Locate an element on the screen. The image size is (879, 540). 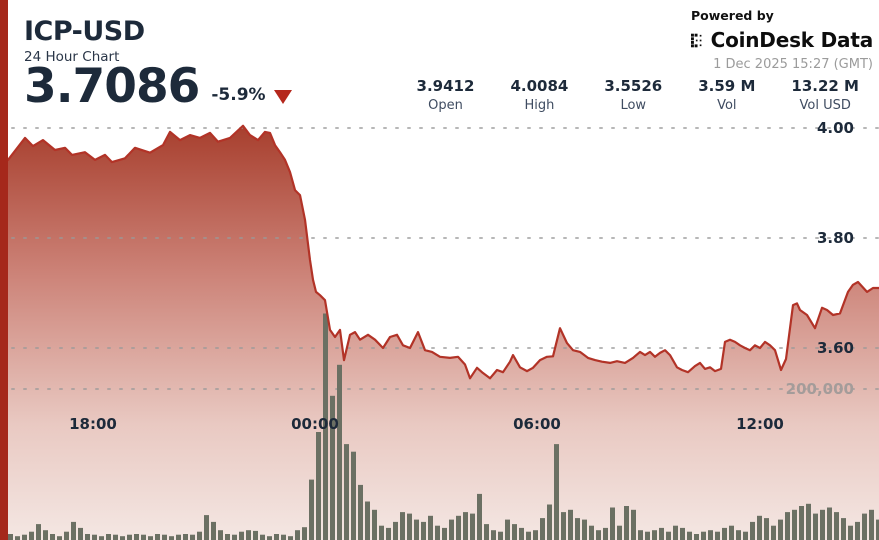
left-accent-bar is located at coordinates (4, 270).